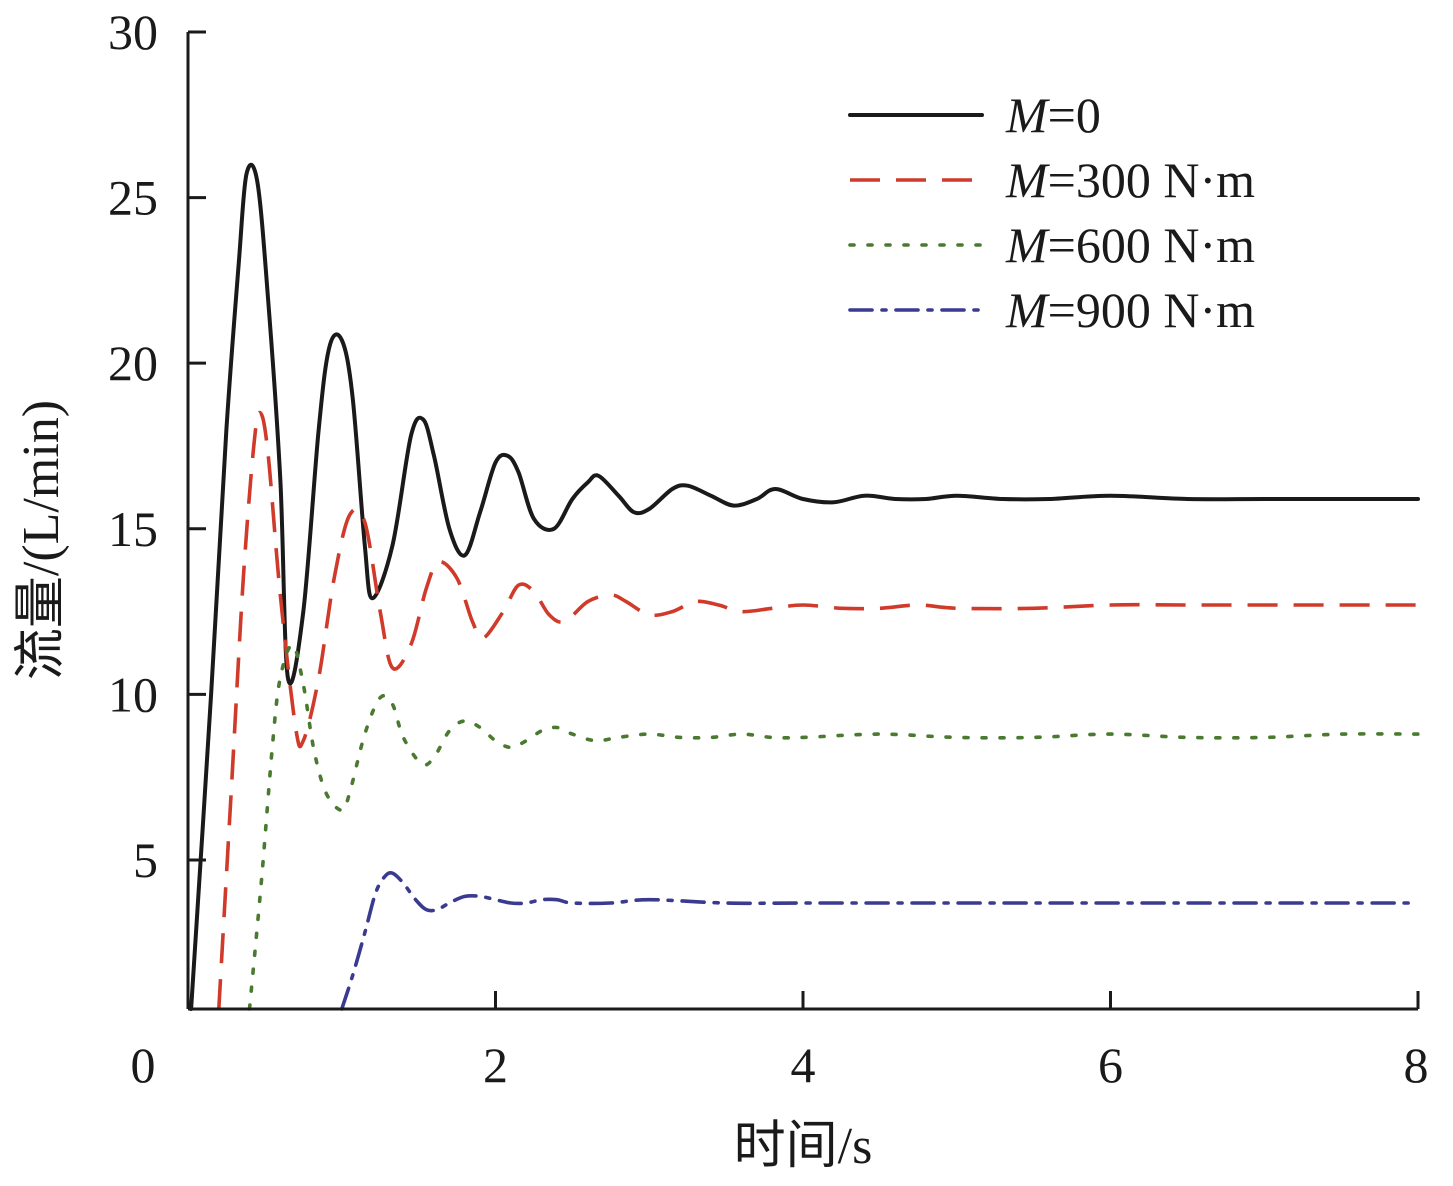 Image resolution: width=1453 pixels, height=1186 pixels. Describe the element at coordinates (133, 363) in the screenshot. I see `y-tick-label: 20` at that location.